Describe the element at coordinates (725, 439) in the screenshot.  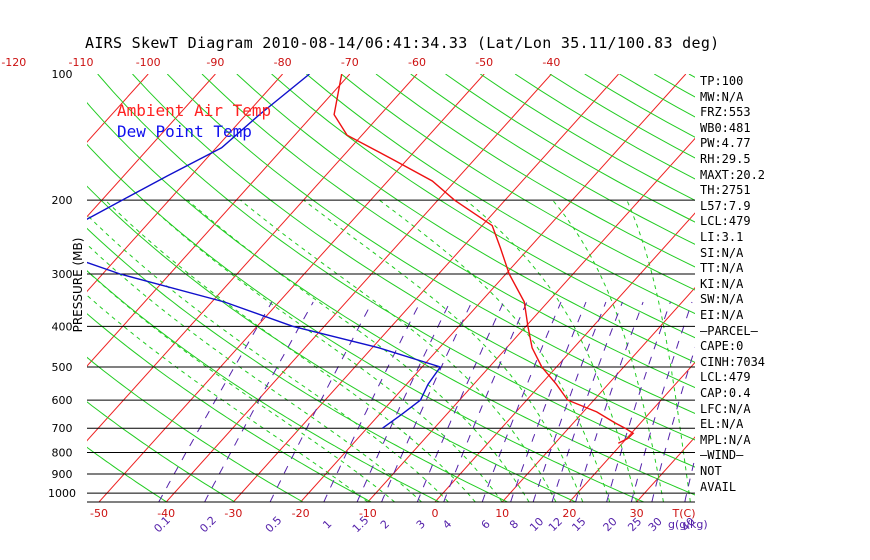
I see `index-item: MPL:N/A` at that location.